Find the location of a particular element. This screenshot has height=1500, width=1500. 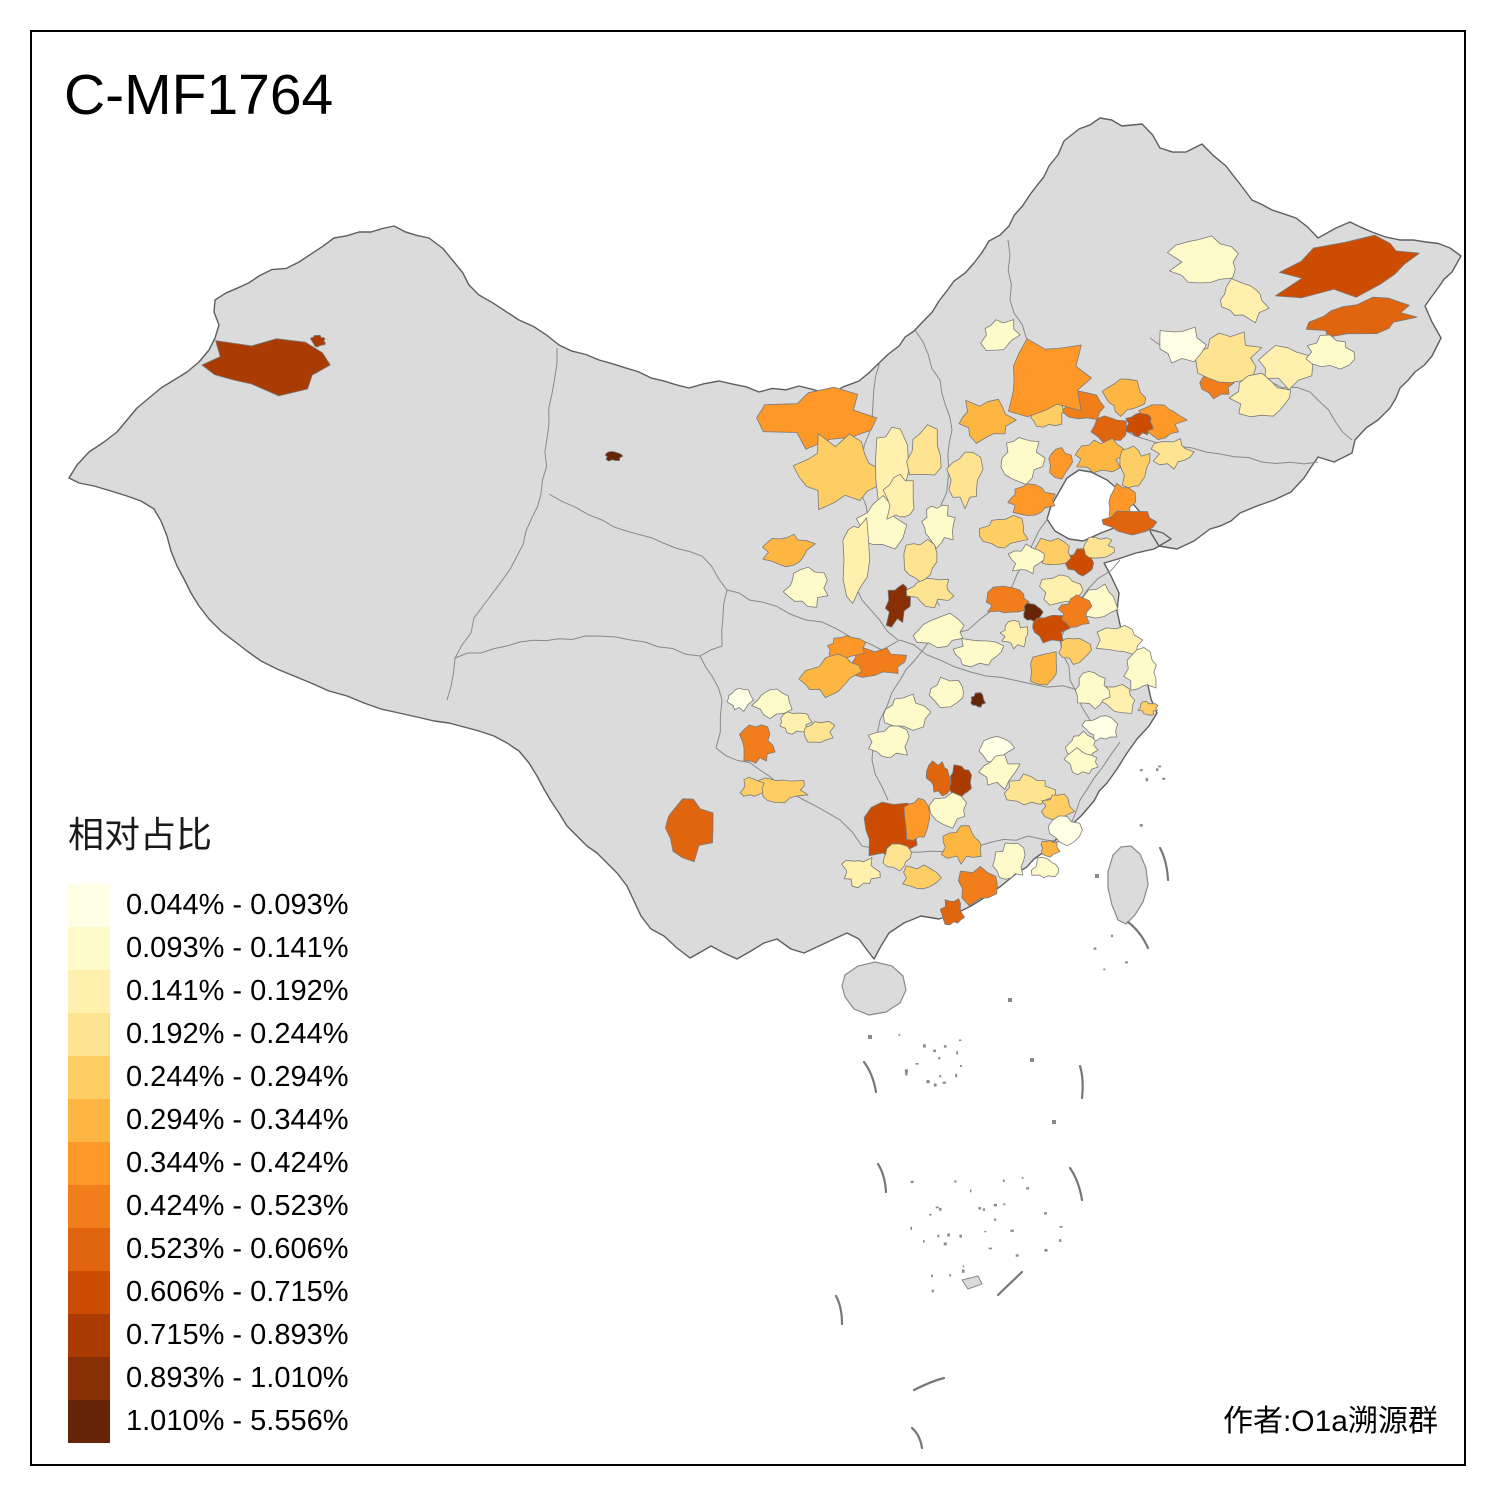

legend-item: 0.893% - 1.010% is located at coordinates (208, 1378).